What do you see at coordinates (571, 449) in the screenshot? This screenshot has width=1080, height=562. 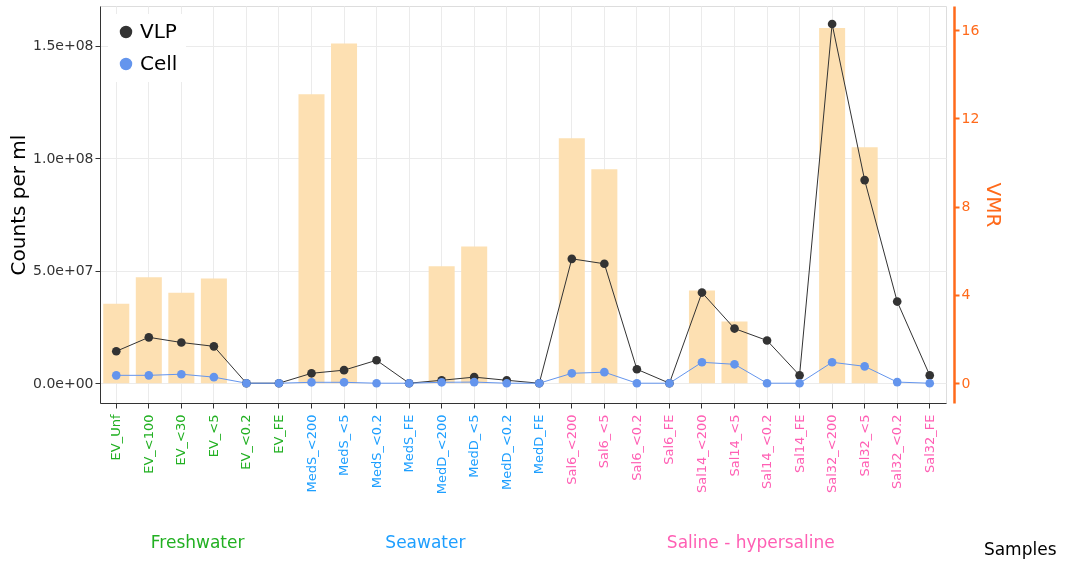 I see `x-tick-label: Sal6_<200` at bounding box center [571, 449].